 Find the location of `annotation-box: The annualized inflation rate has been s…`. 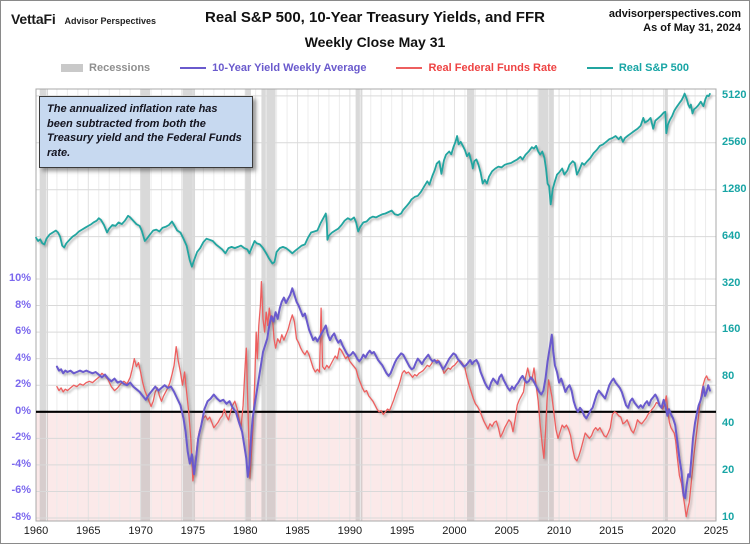

annotation-box: The annualized inflation rate has been s… is located at coordinates (146, 132).